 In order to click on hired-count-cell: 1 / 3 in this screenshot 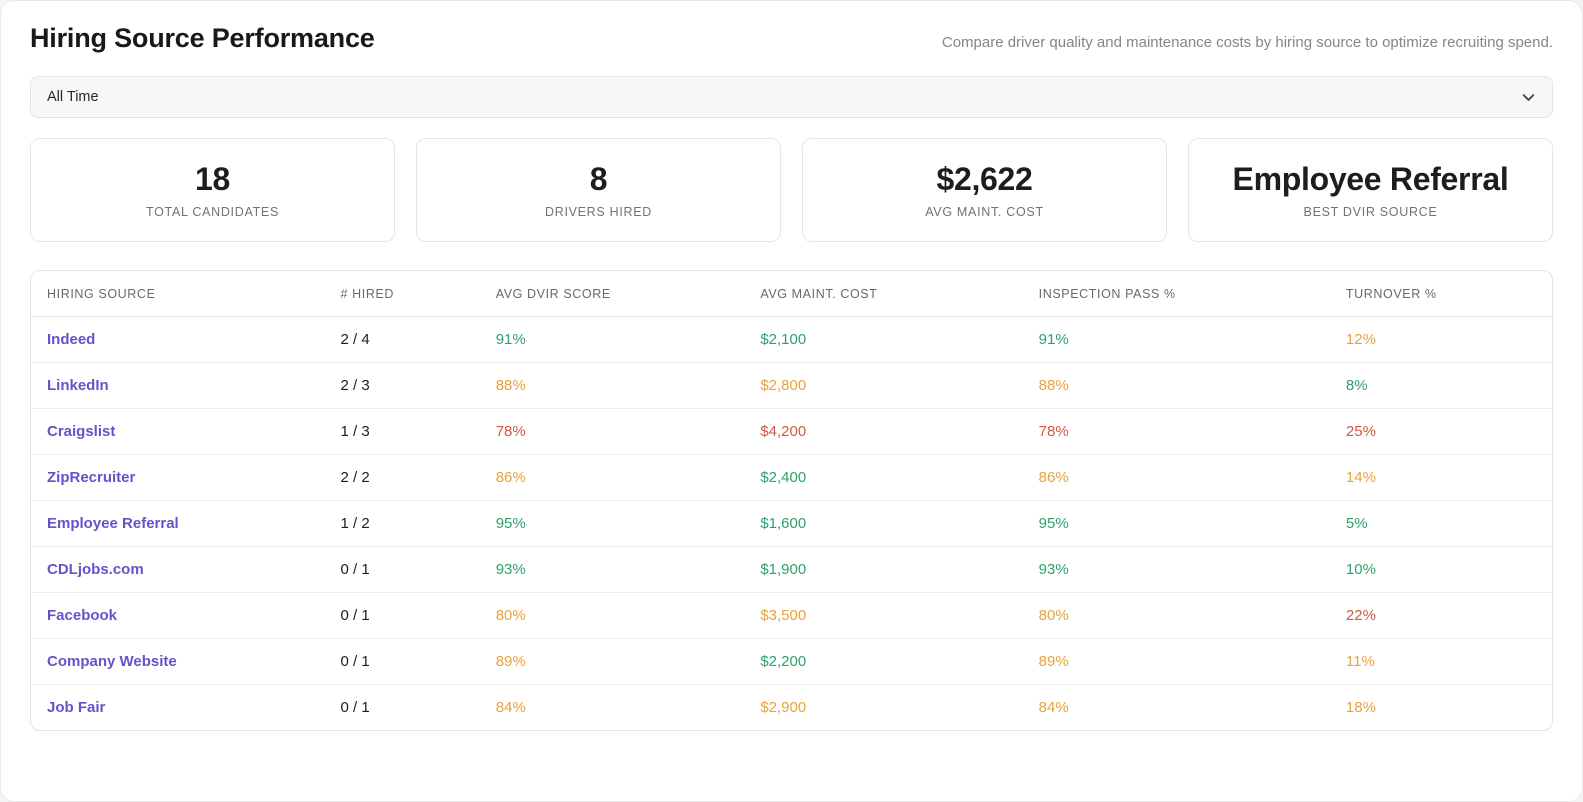, I will do `click(402, 431)`.